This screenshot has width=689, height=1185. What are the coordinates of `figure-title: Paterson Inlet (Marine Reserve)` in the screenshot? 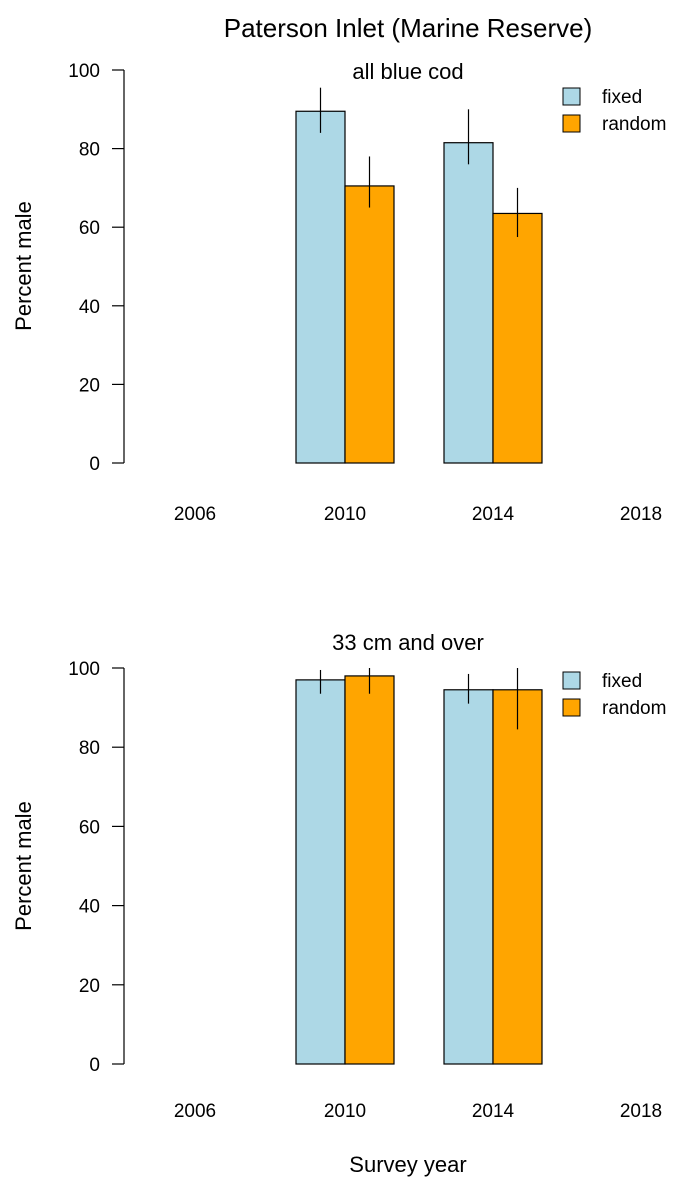 It's located at (408, 28).